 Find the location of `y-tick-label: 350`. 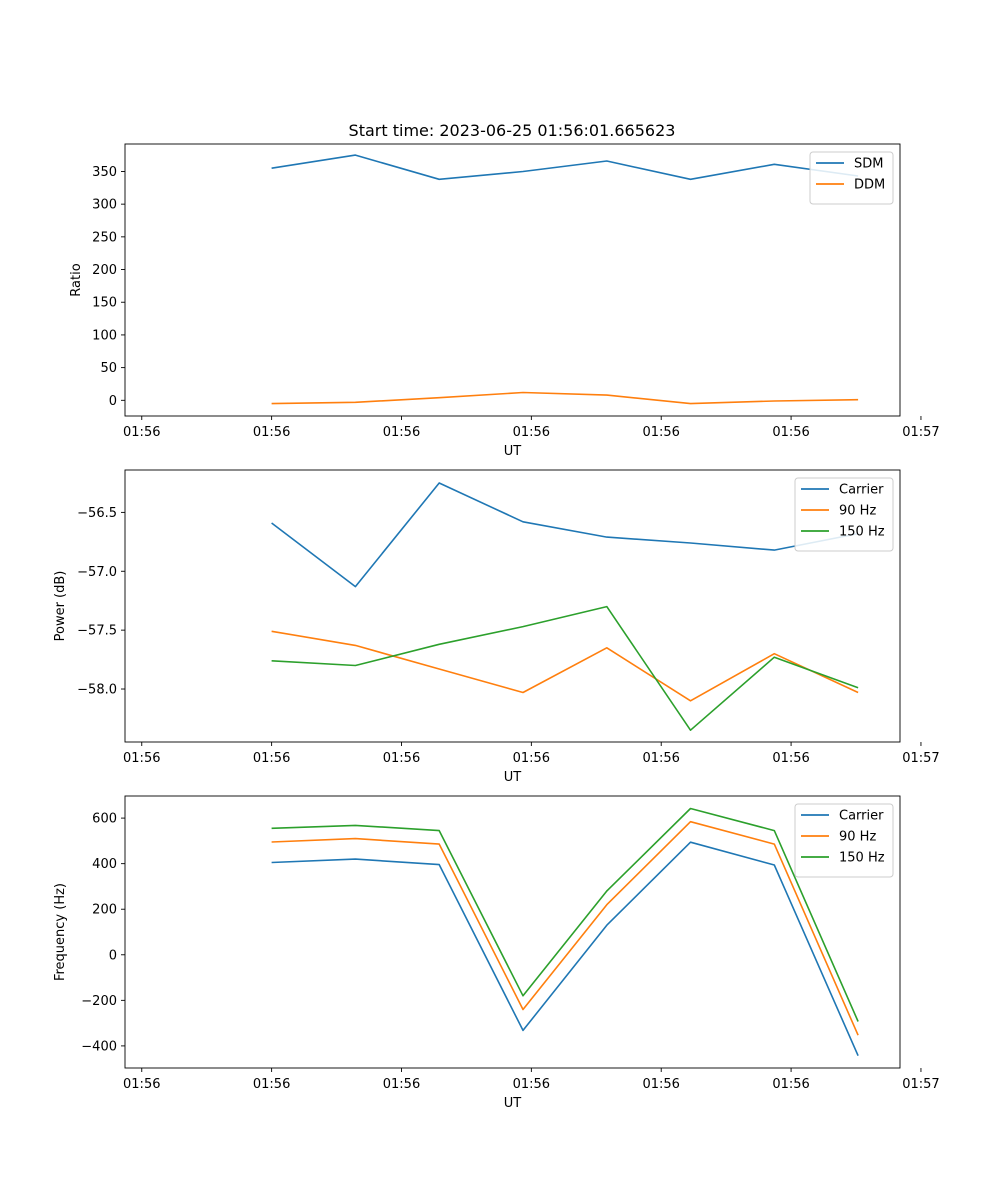

y-tick-label: 350 is located at coordinates (104, 172).